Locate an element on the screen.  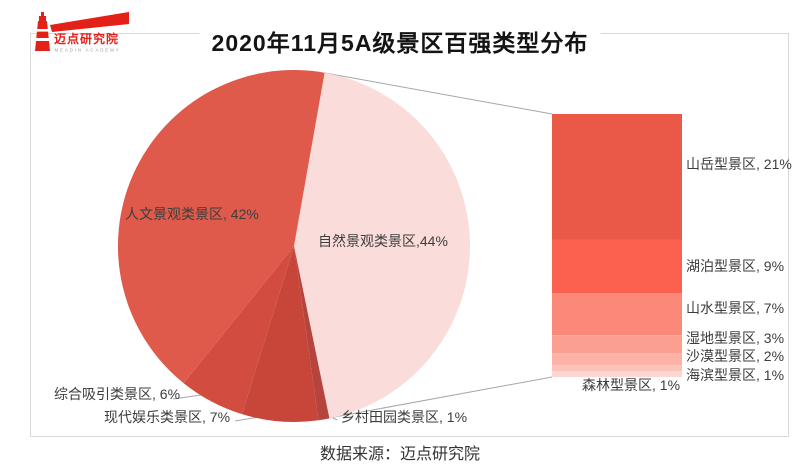
bar-segment-森林型景区 is located at coordinates (617, 374).